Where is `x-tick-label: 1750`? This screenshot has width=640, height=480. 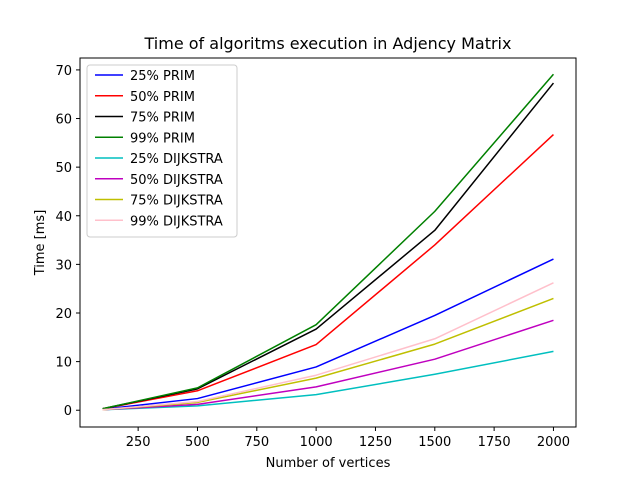 x-tick-label: 1750 is located at coordinates (494, 442).